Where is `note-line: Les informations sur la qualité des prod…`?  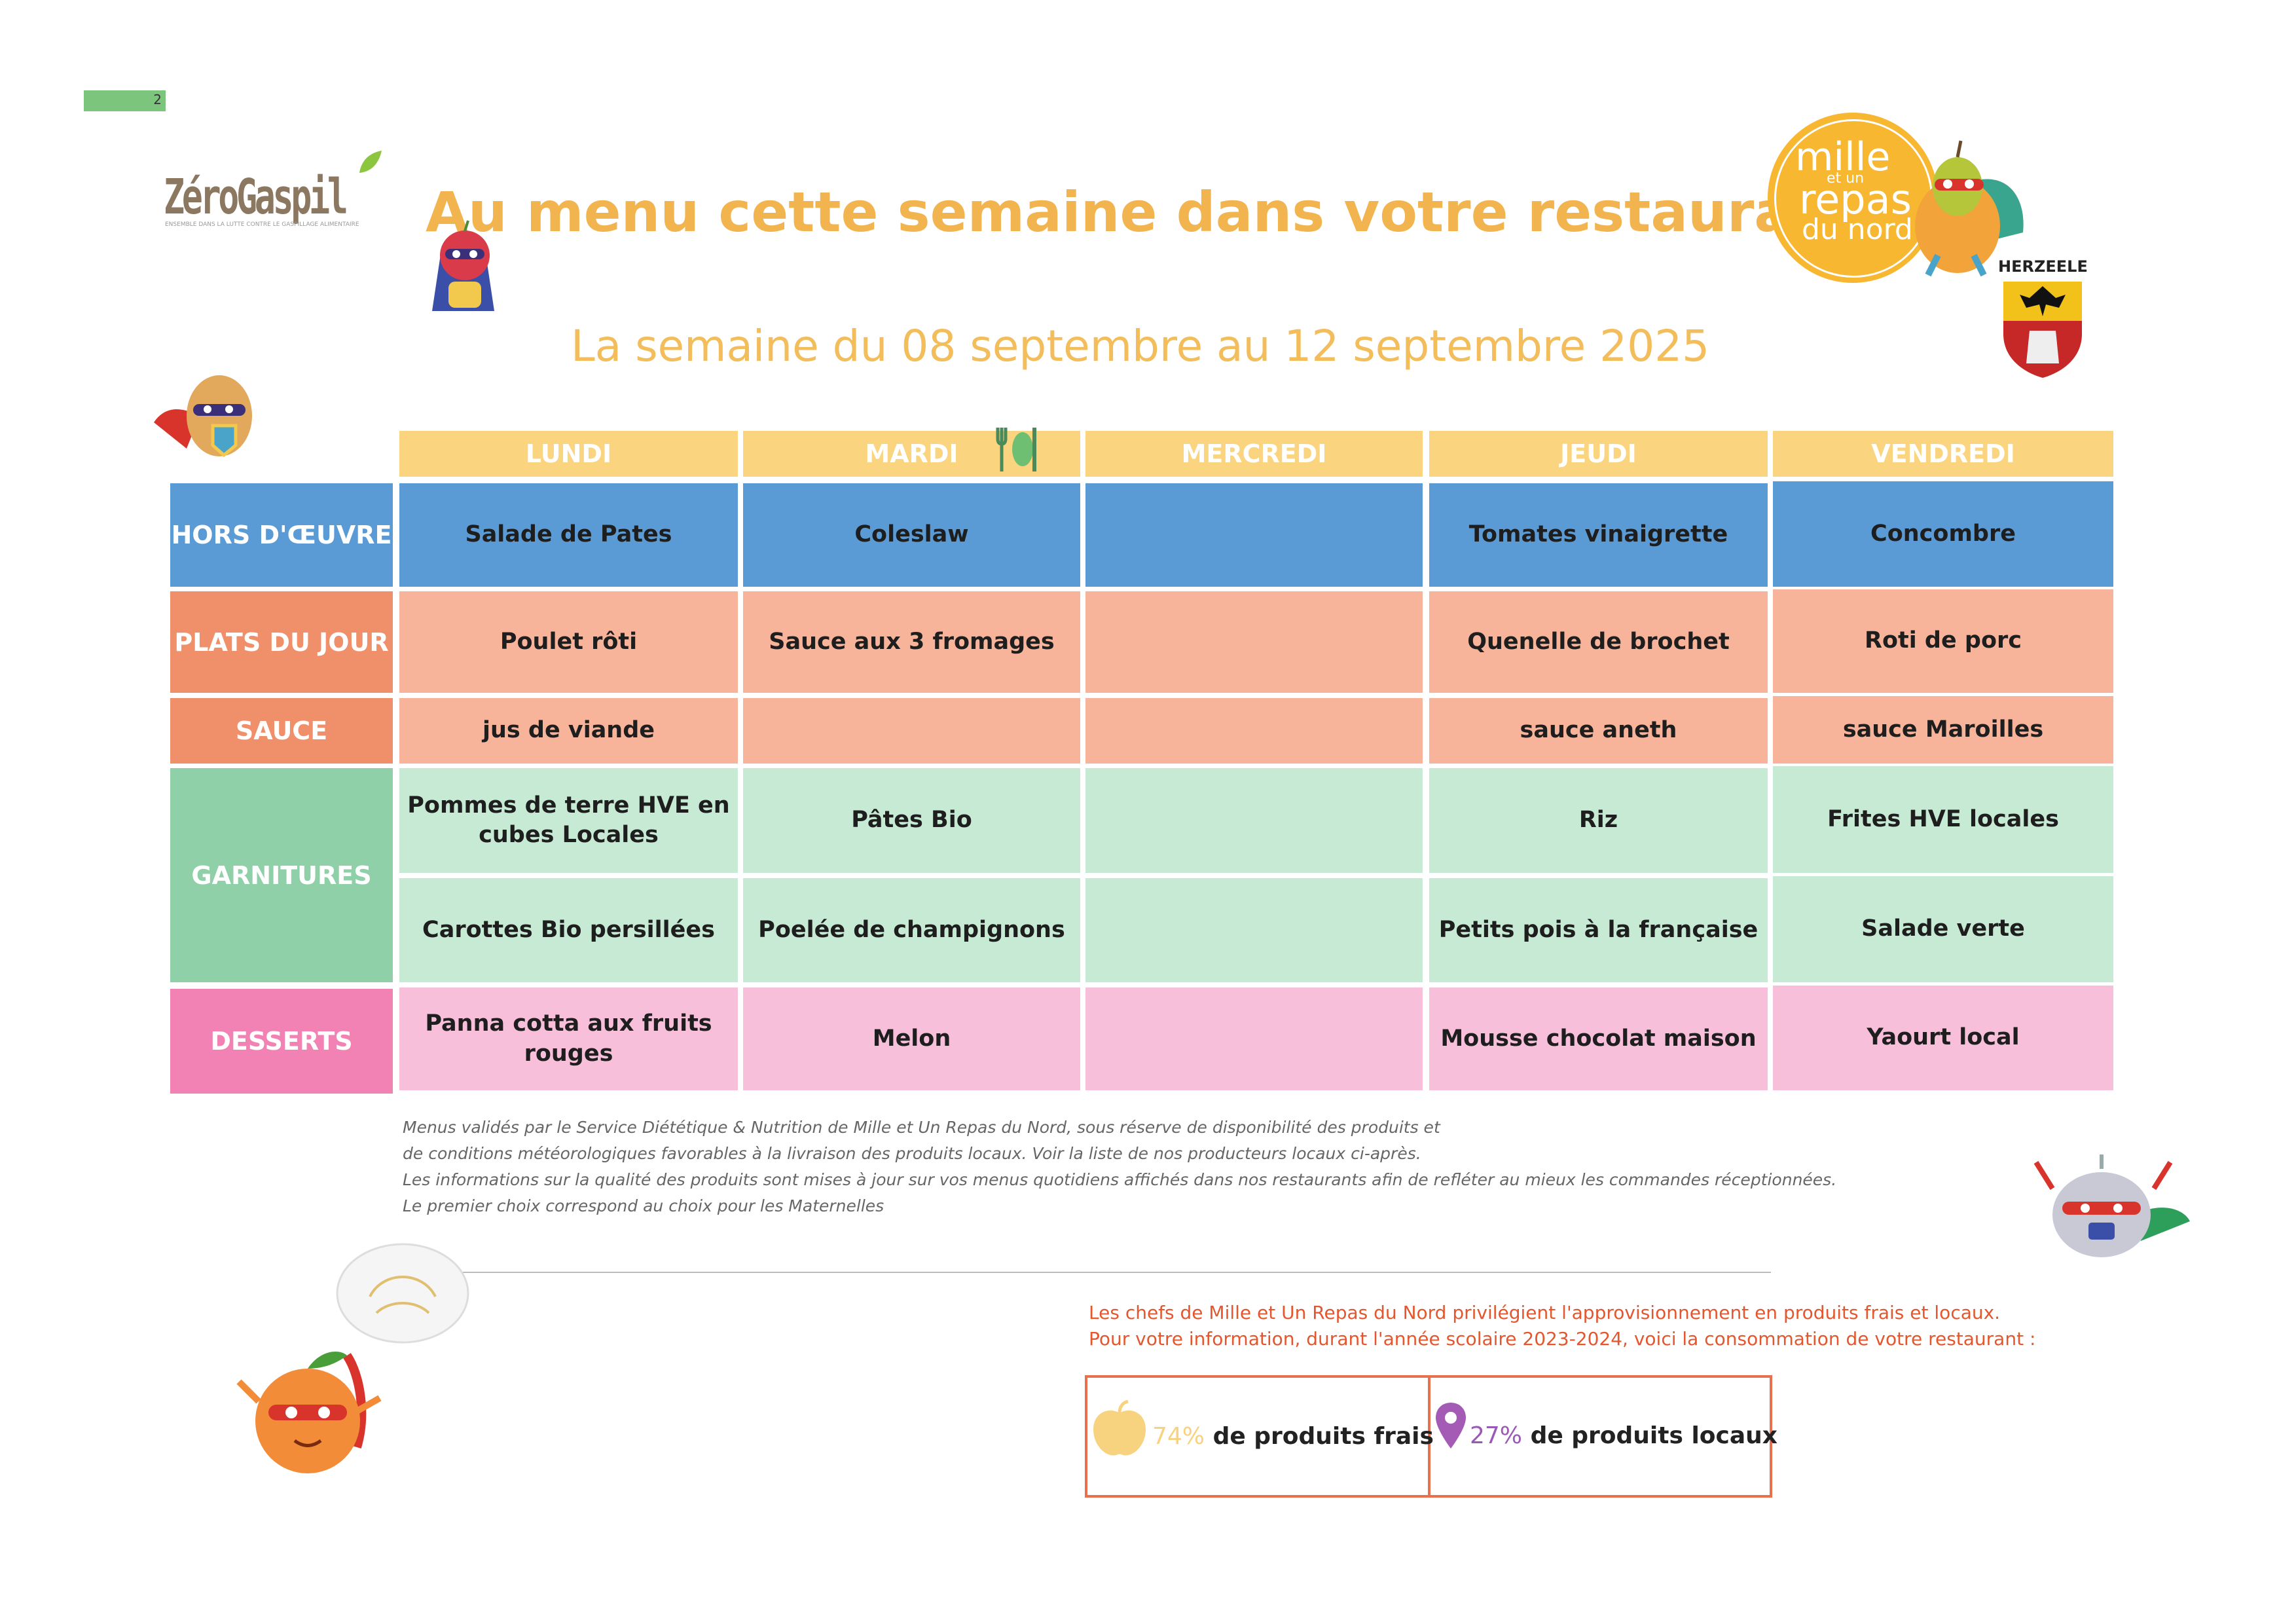
note-line: Les informations sur la qualité des prod… is located at coordinates (1120, 1179).